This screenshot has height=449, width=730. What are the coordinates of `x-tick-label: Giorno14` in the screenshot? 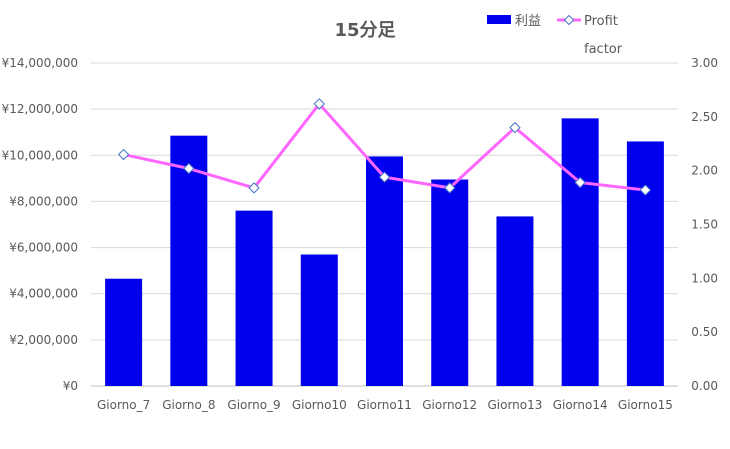 It's located at (580, 405).